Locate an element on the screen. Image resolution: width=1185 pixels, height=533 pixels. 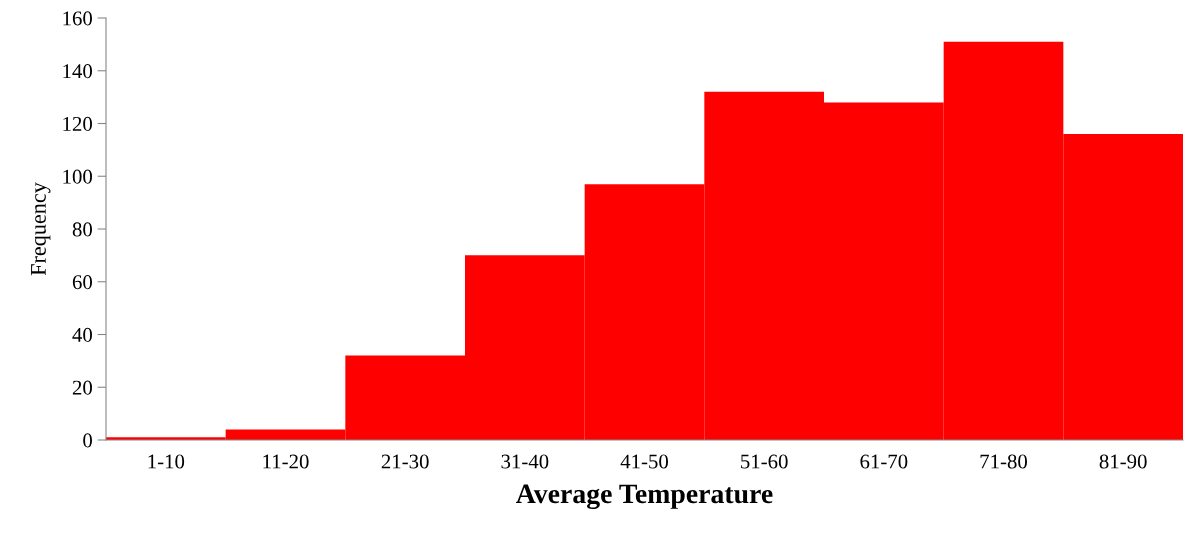
y-tick-label: 100 is located at coordinates (78, 176).